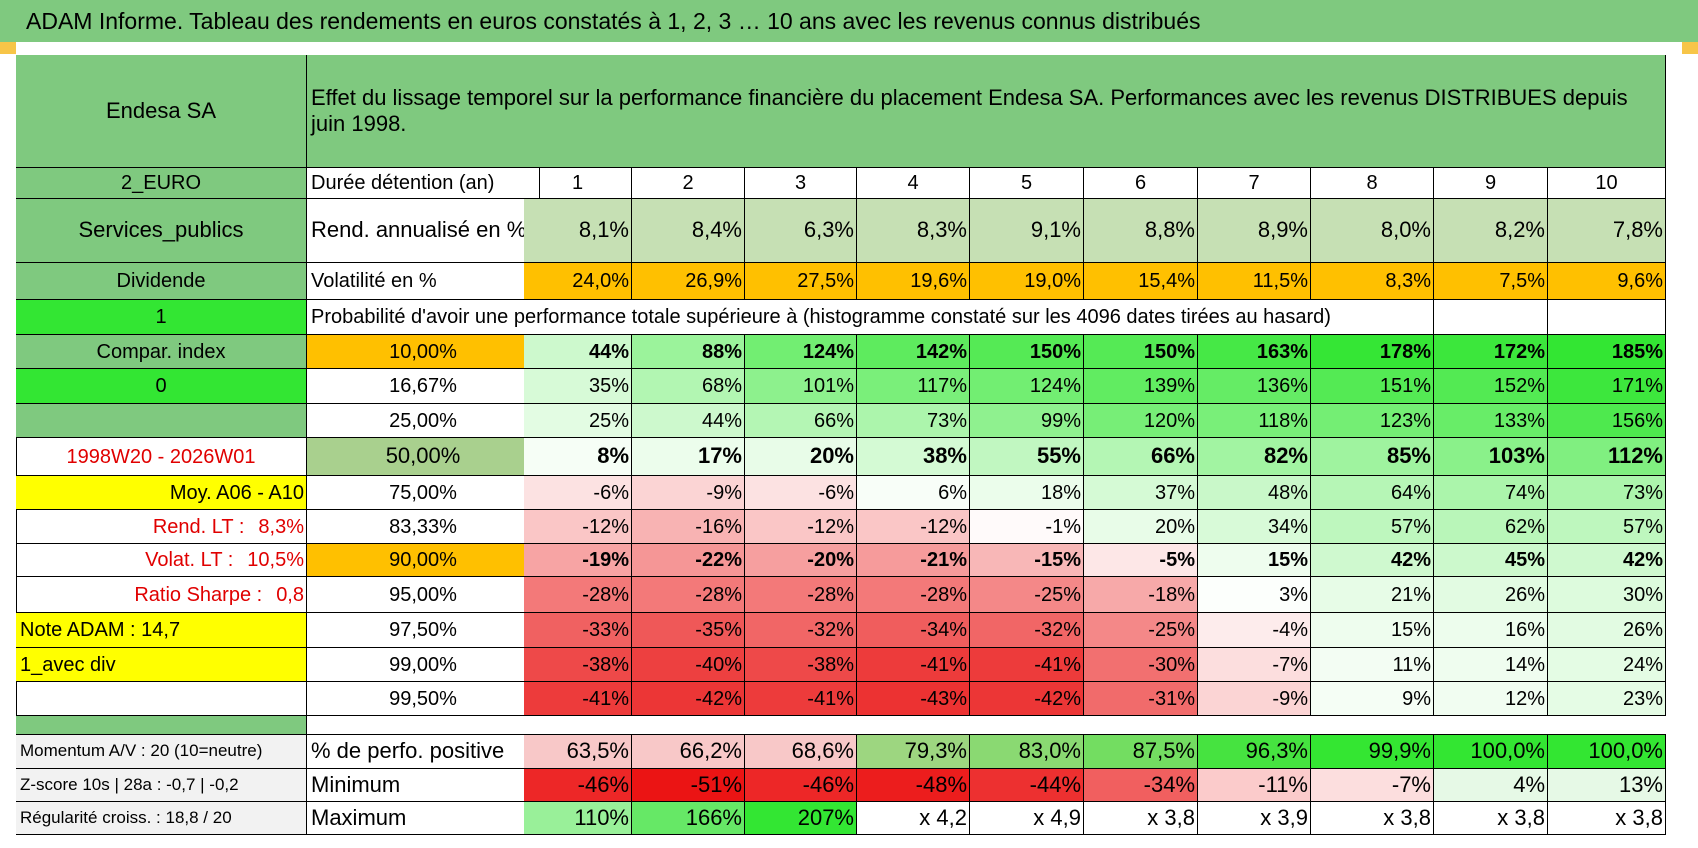  Describe the element at coordinates (1491, 421) in the screenshot. I see `quantile-value: 133%` at that location.